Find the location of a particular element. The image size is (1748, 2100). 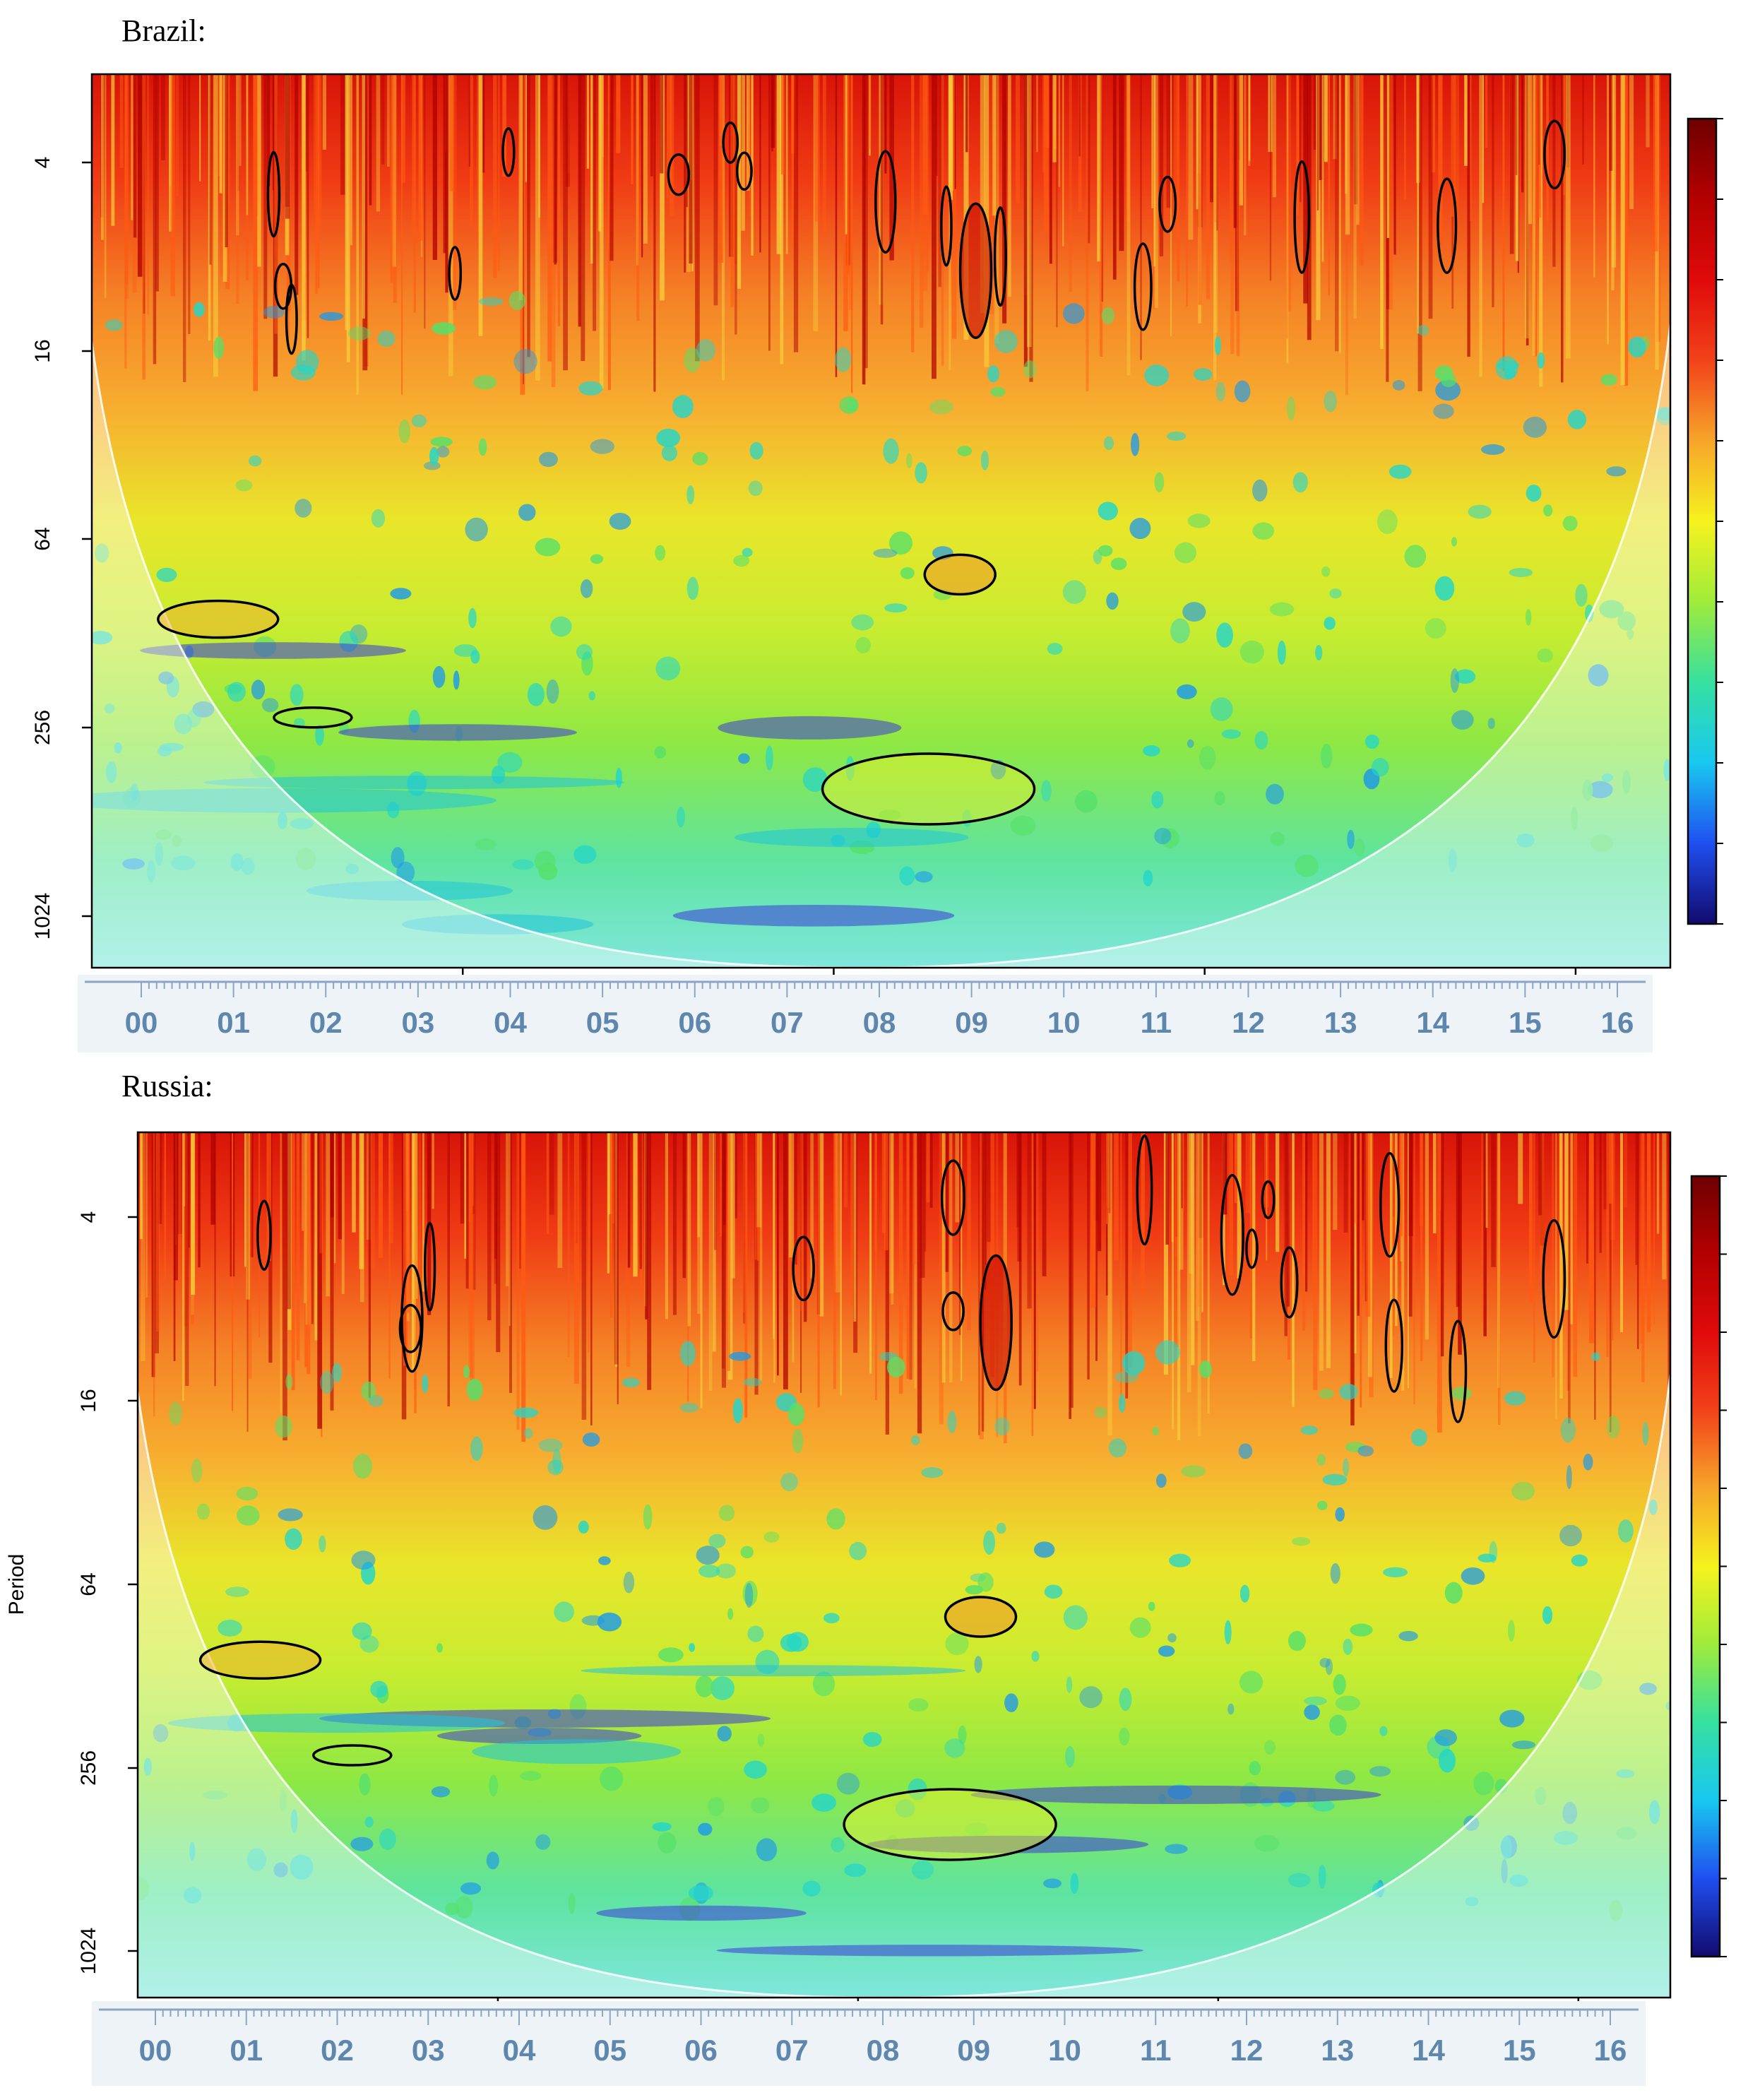

panel-title-brazil: Brazil: is located at coordinates (163, 30).